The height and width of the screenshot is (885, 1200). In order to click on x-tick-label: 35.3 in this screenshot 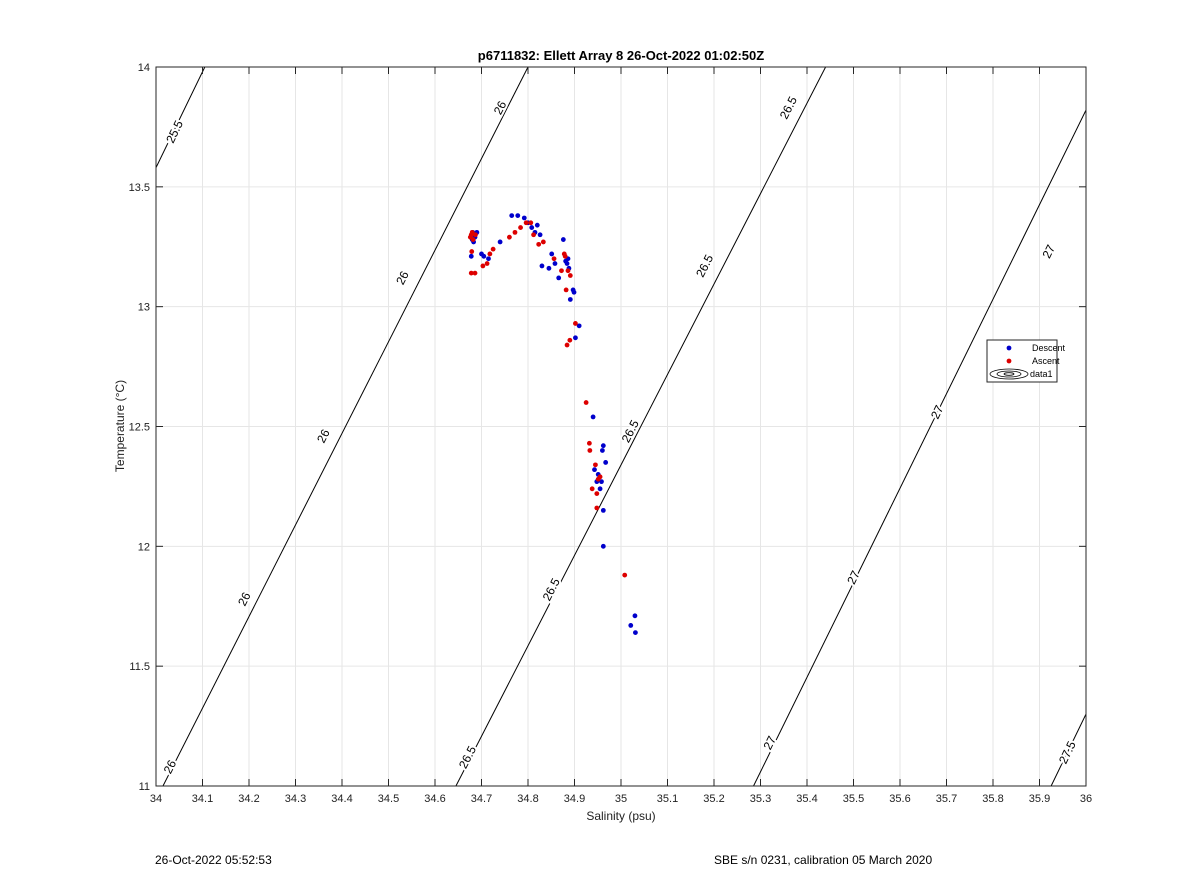, I will do `click(760, 799)`.